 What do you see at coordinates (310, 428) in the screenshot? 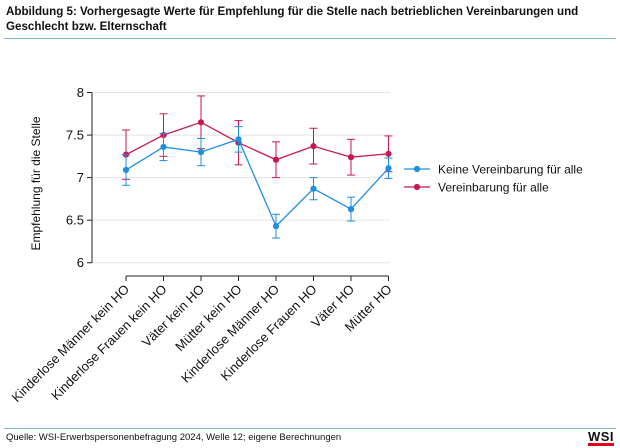
I see `bottom-rule` at bounding box center [310, 428].